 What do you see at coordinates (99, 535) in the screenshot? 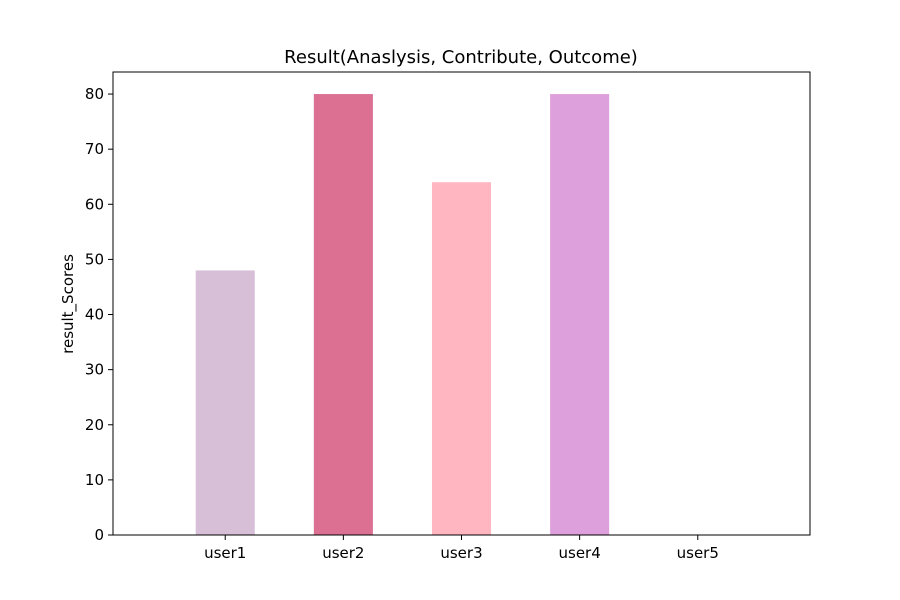
I see `y-tick-label: 0` at bounding box center [99, 535].